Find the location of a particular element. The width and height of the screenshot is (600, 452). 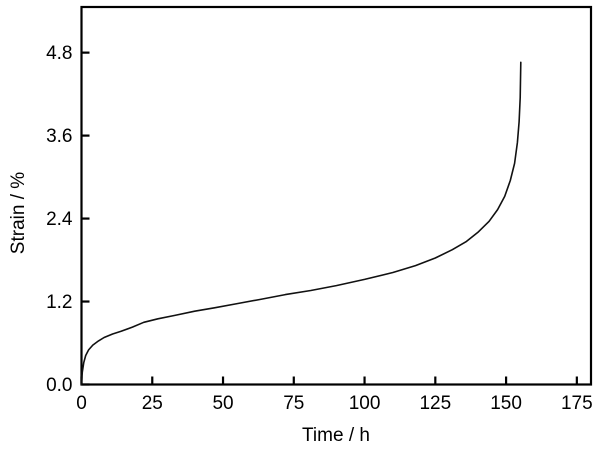

y-tick-label: 2.4 is located at coordinates (59, 219).